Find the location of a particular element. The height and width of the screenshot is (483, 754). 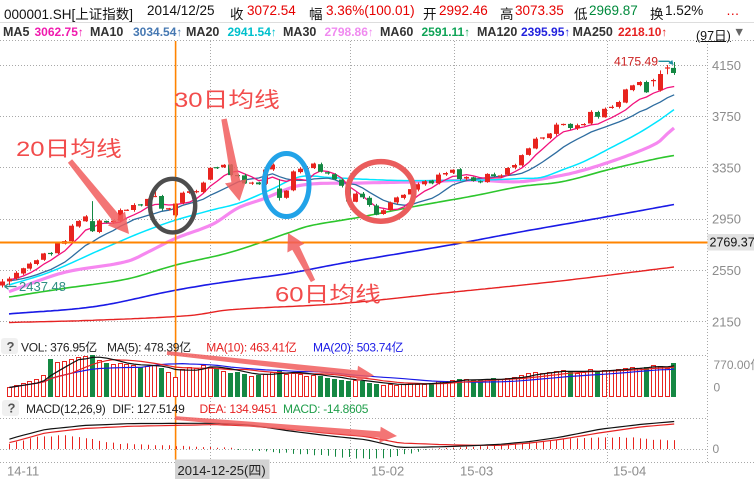

svg-text: DIF: 127.5149 is located at coordinates (148, 409).